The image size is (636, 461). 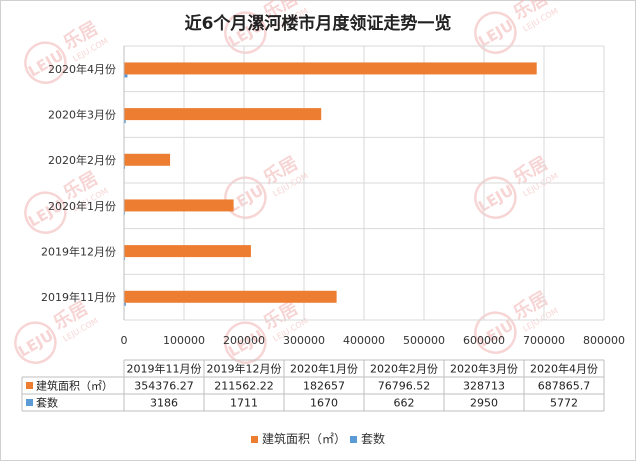 I want to click on x-tick-label: 300000, so click(x=304, y=340).